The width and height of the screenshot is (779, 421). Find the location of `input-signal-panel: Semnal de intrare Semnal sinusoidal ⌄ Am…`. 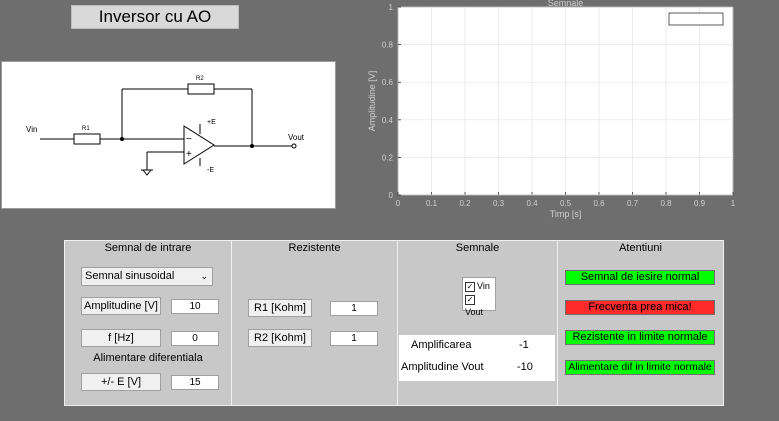

input-signal-panel: Semnal de intrare Semnal sinusoidal ⌄ Am… is located at coordinates (148, 323).